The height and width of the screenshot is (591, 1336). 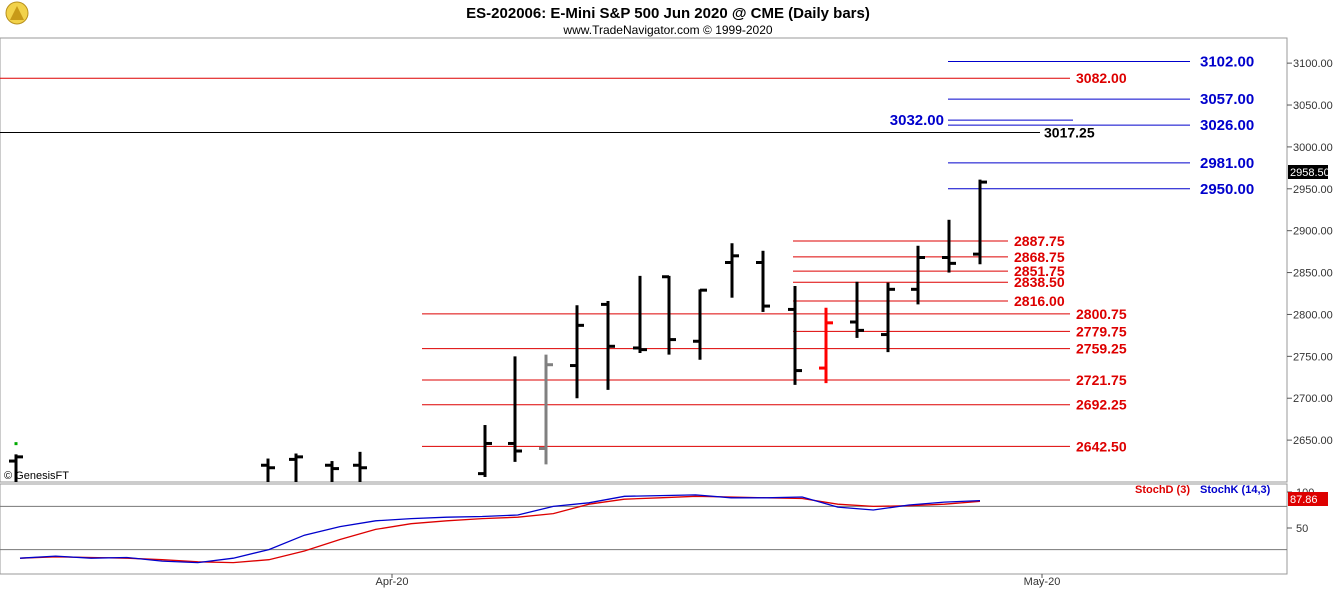 What do you see at coordinates (1101, 380) in the screenshot?
I see `level-label: 2721.75` at bounding box center [1101, 380].